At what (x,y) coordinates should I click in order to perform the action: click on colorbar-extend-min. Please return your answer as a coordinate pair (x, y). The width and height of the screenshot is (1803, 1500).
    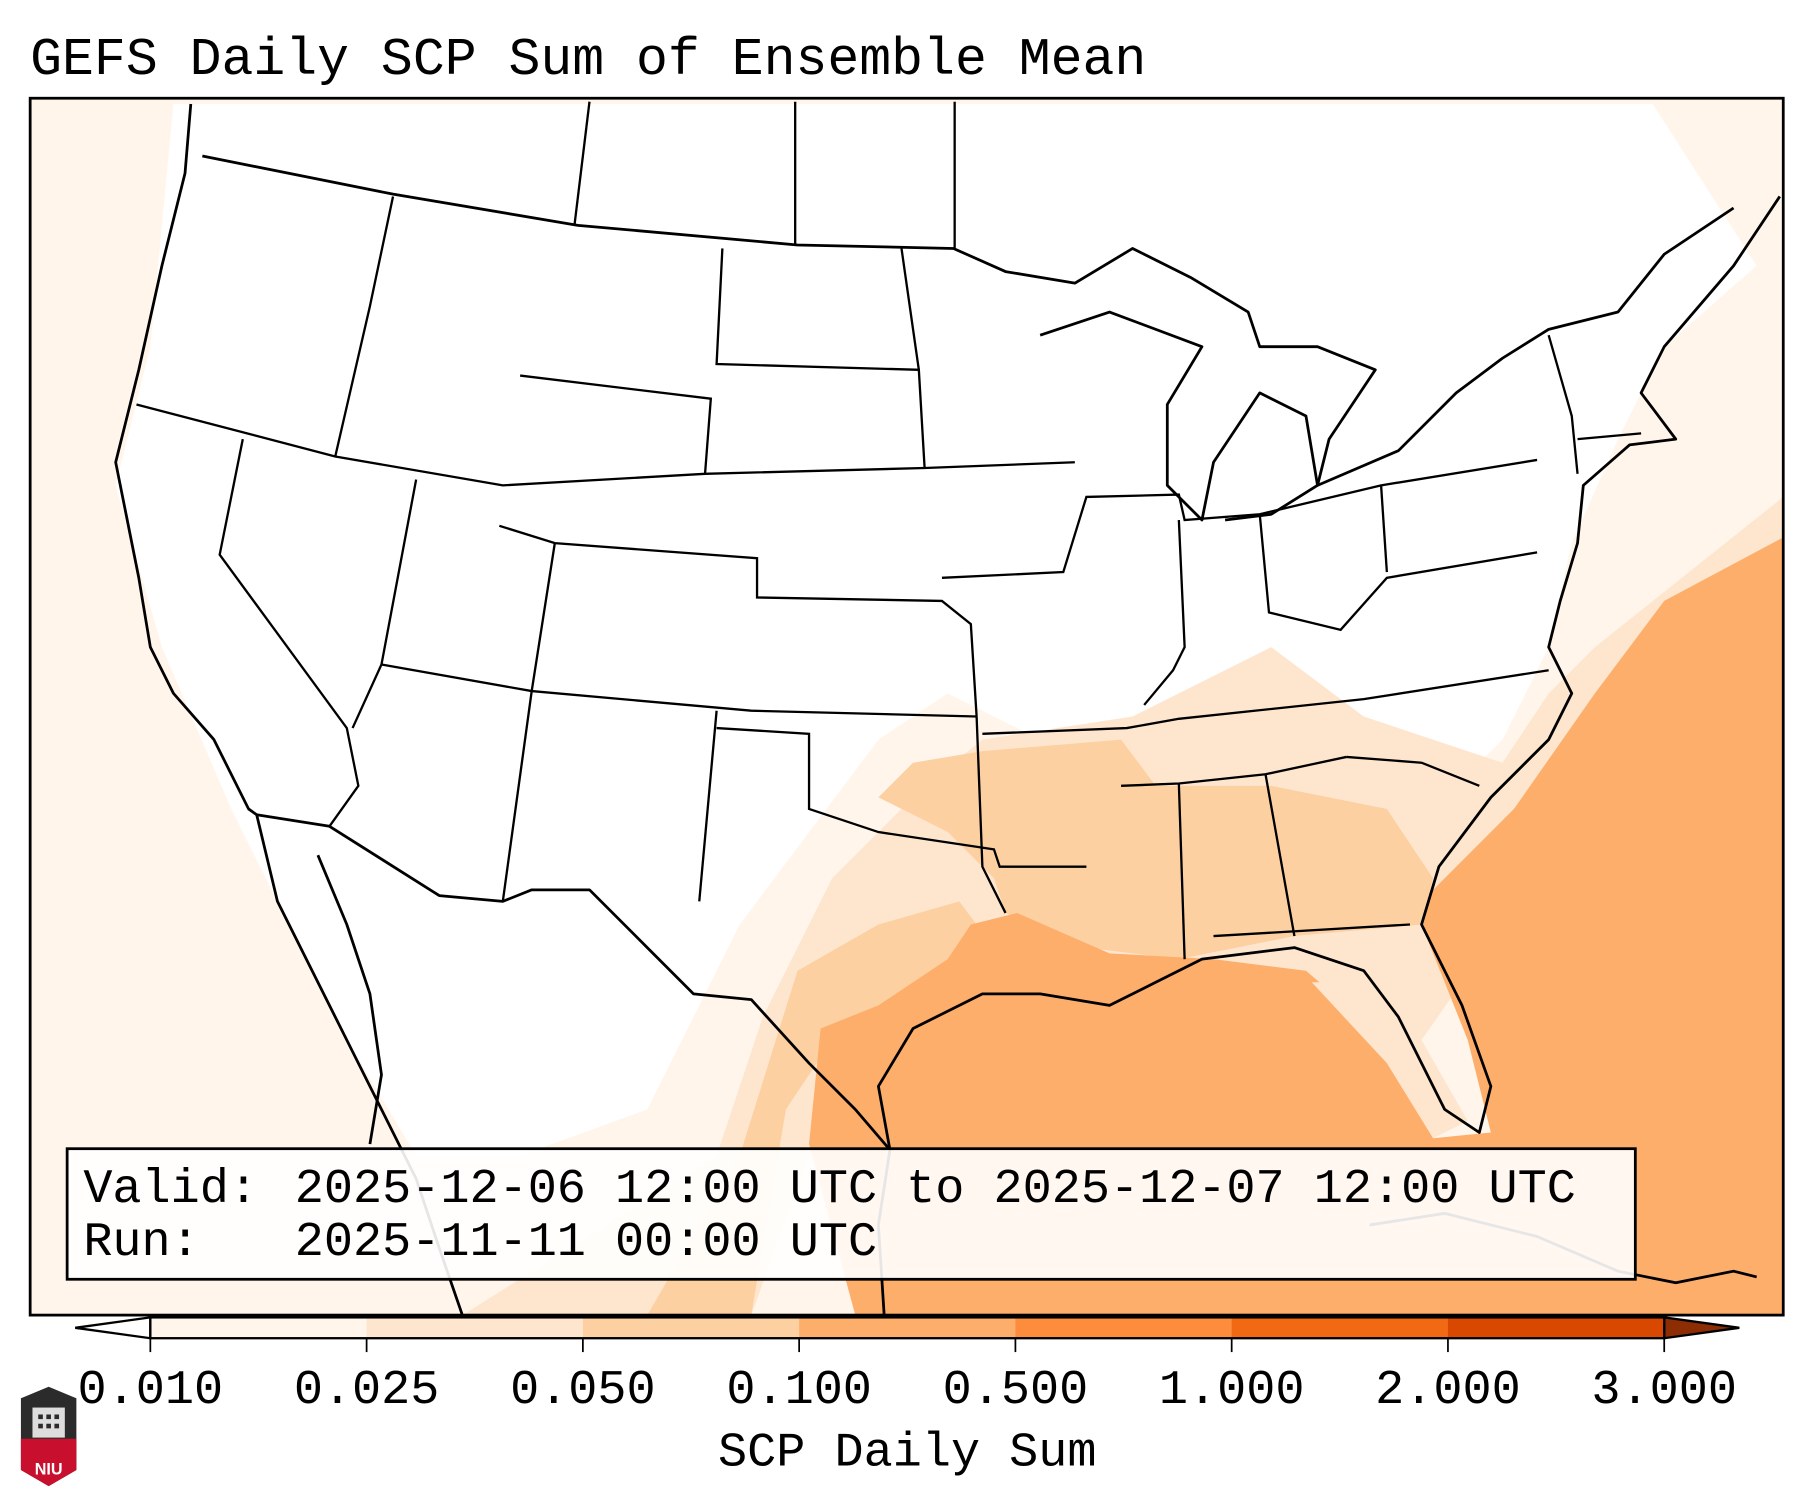
    Looking at the image, I should click on (113, 1328).